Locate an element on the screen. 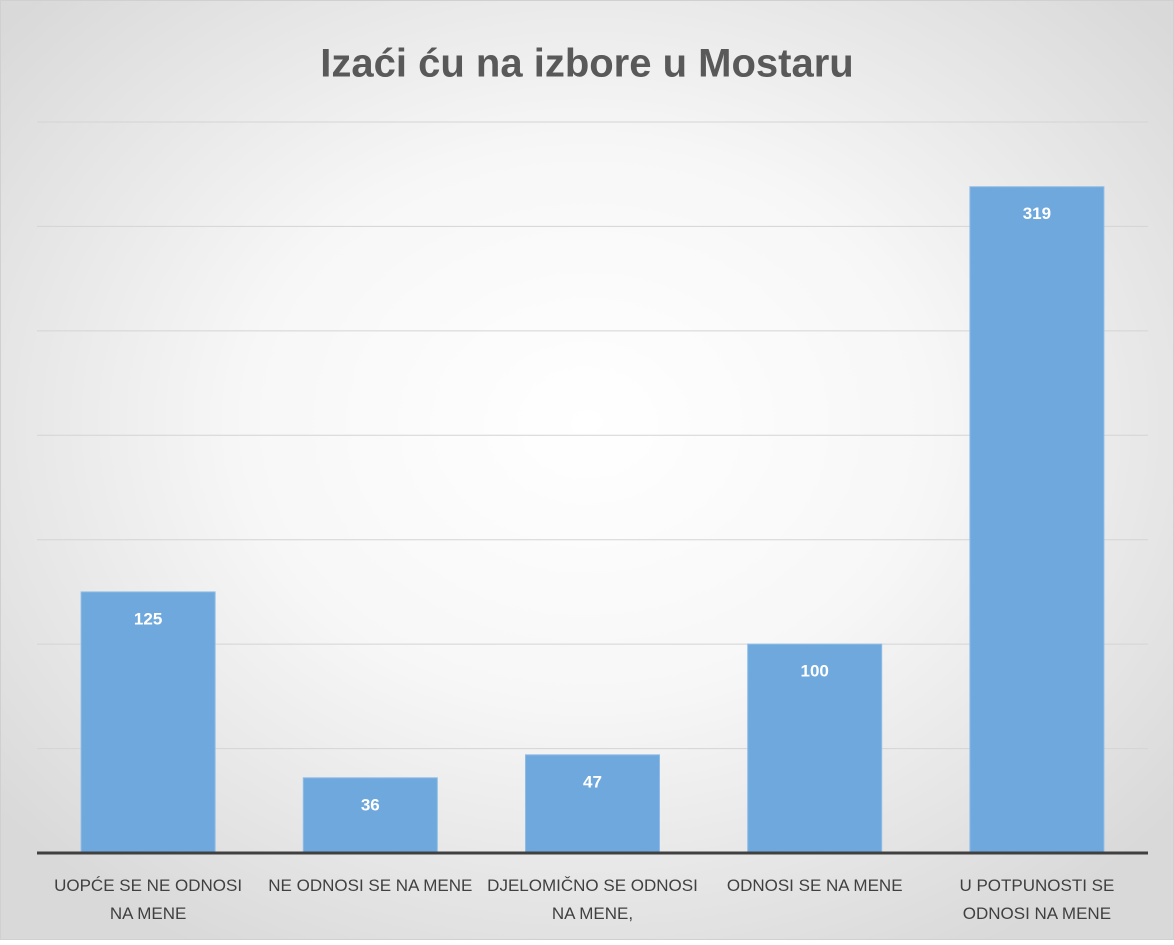  data-label: 319 is located at coordinates (1037, 213).